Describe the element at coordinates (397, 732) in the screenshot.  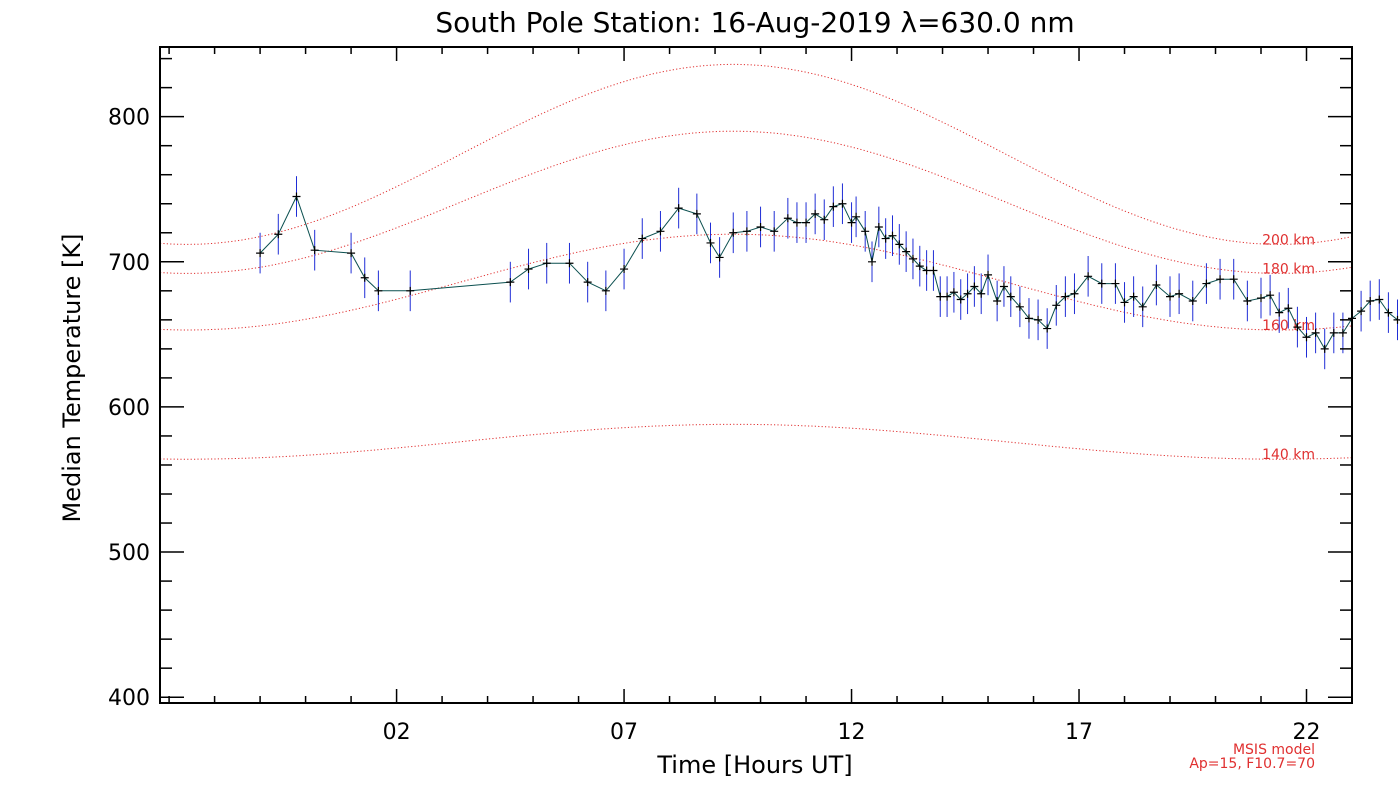
I see `x-tick-label: 02` at that location.